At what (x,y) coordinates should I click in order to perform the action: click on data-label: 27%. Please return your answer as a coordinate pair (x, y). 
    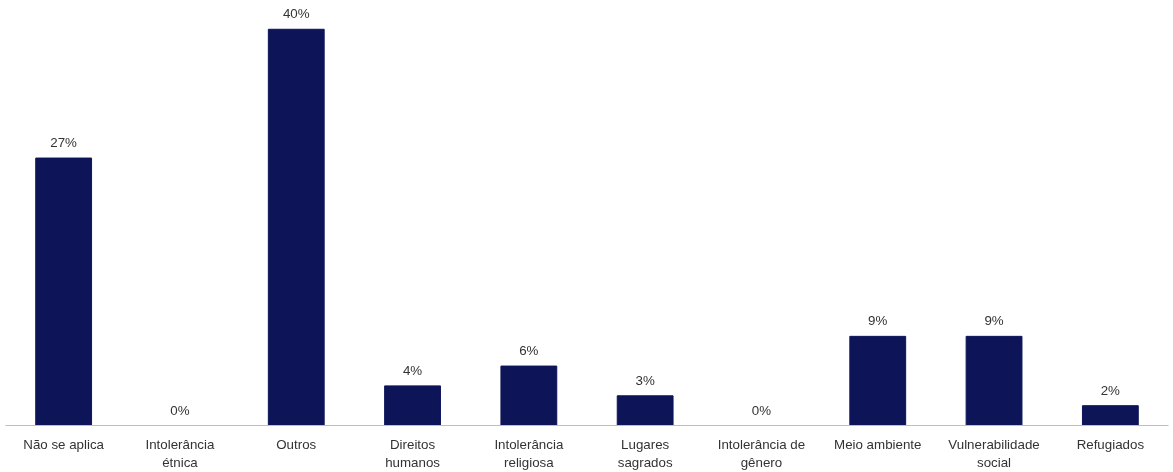
    Looking at the image, I should click on (64, 143).